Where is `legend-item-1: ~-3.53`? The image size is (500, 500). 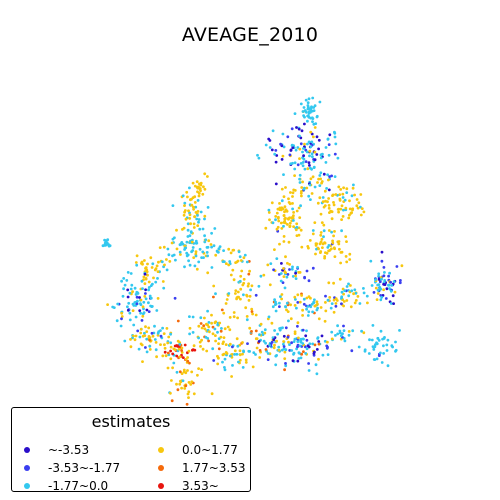
legend-item-1: ~-3.53 is located at coordinates (56, 450).